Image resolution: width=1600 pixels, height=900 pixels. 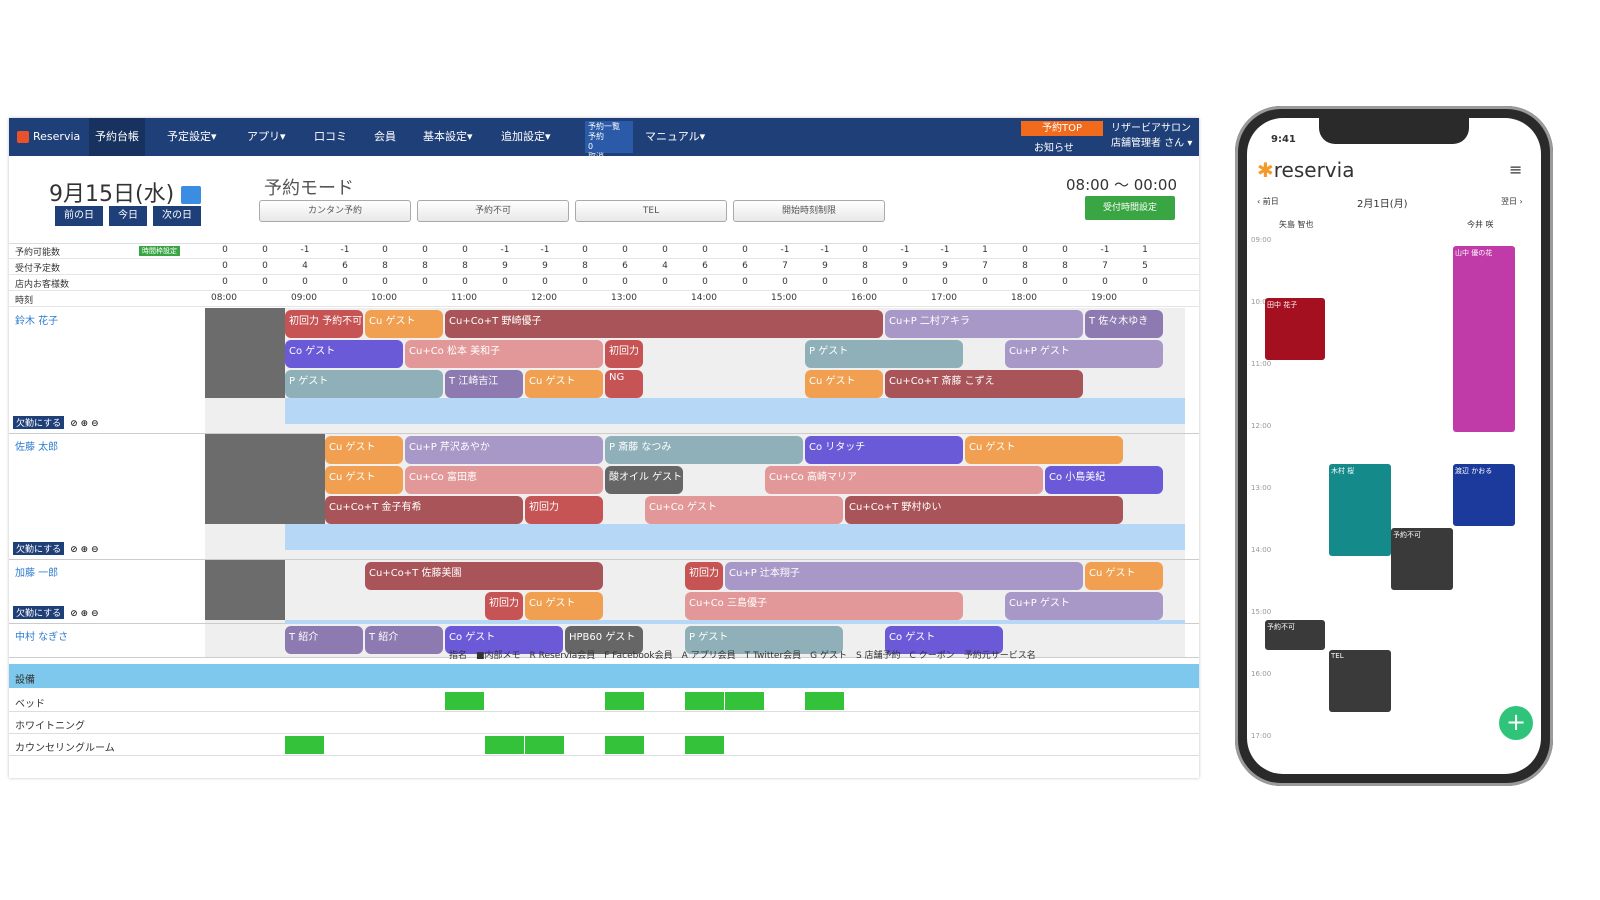 What do you see at coordinates (644, 480) in the screenshot?
I see `booking: 酸オイル ゲスト` at bounding box center [644, 480].